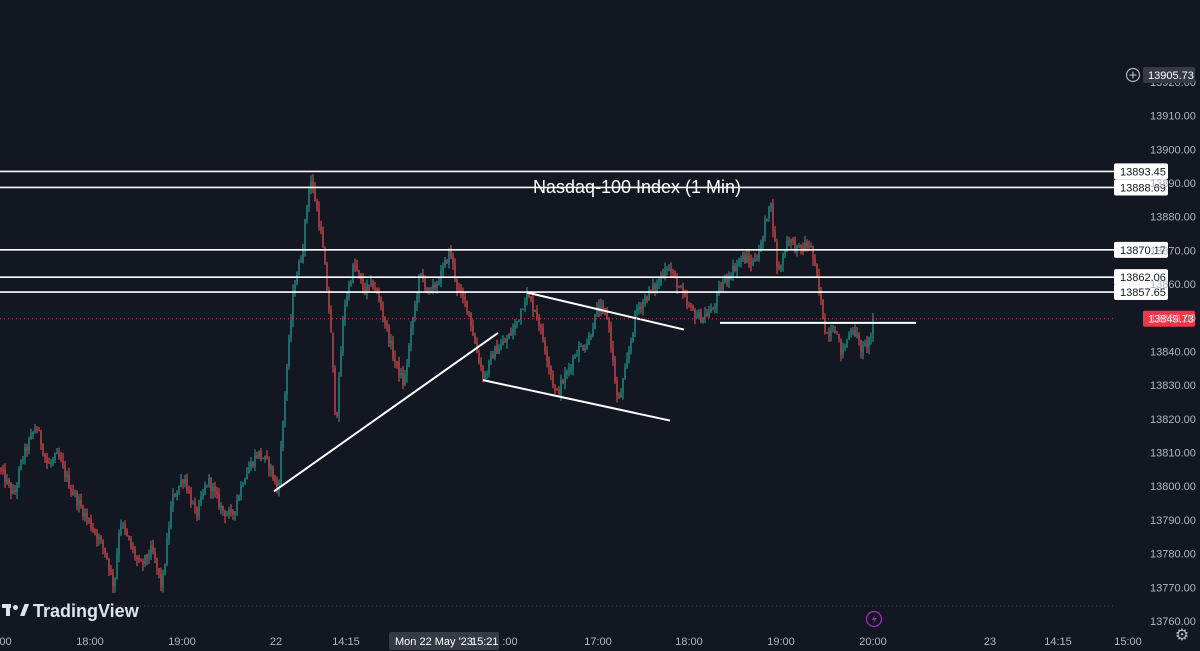 This screenshot has width=1200, height=651. I want to click on crosshair-price-label: 13905.73, so click(1171, 76).